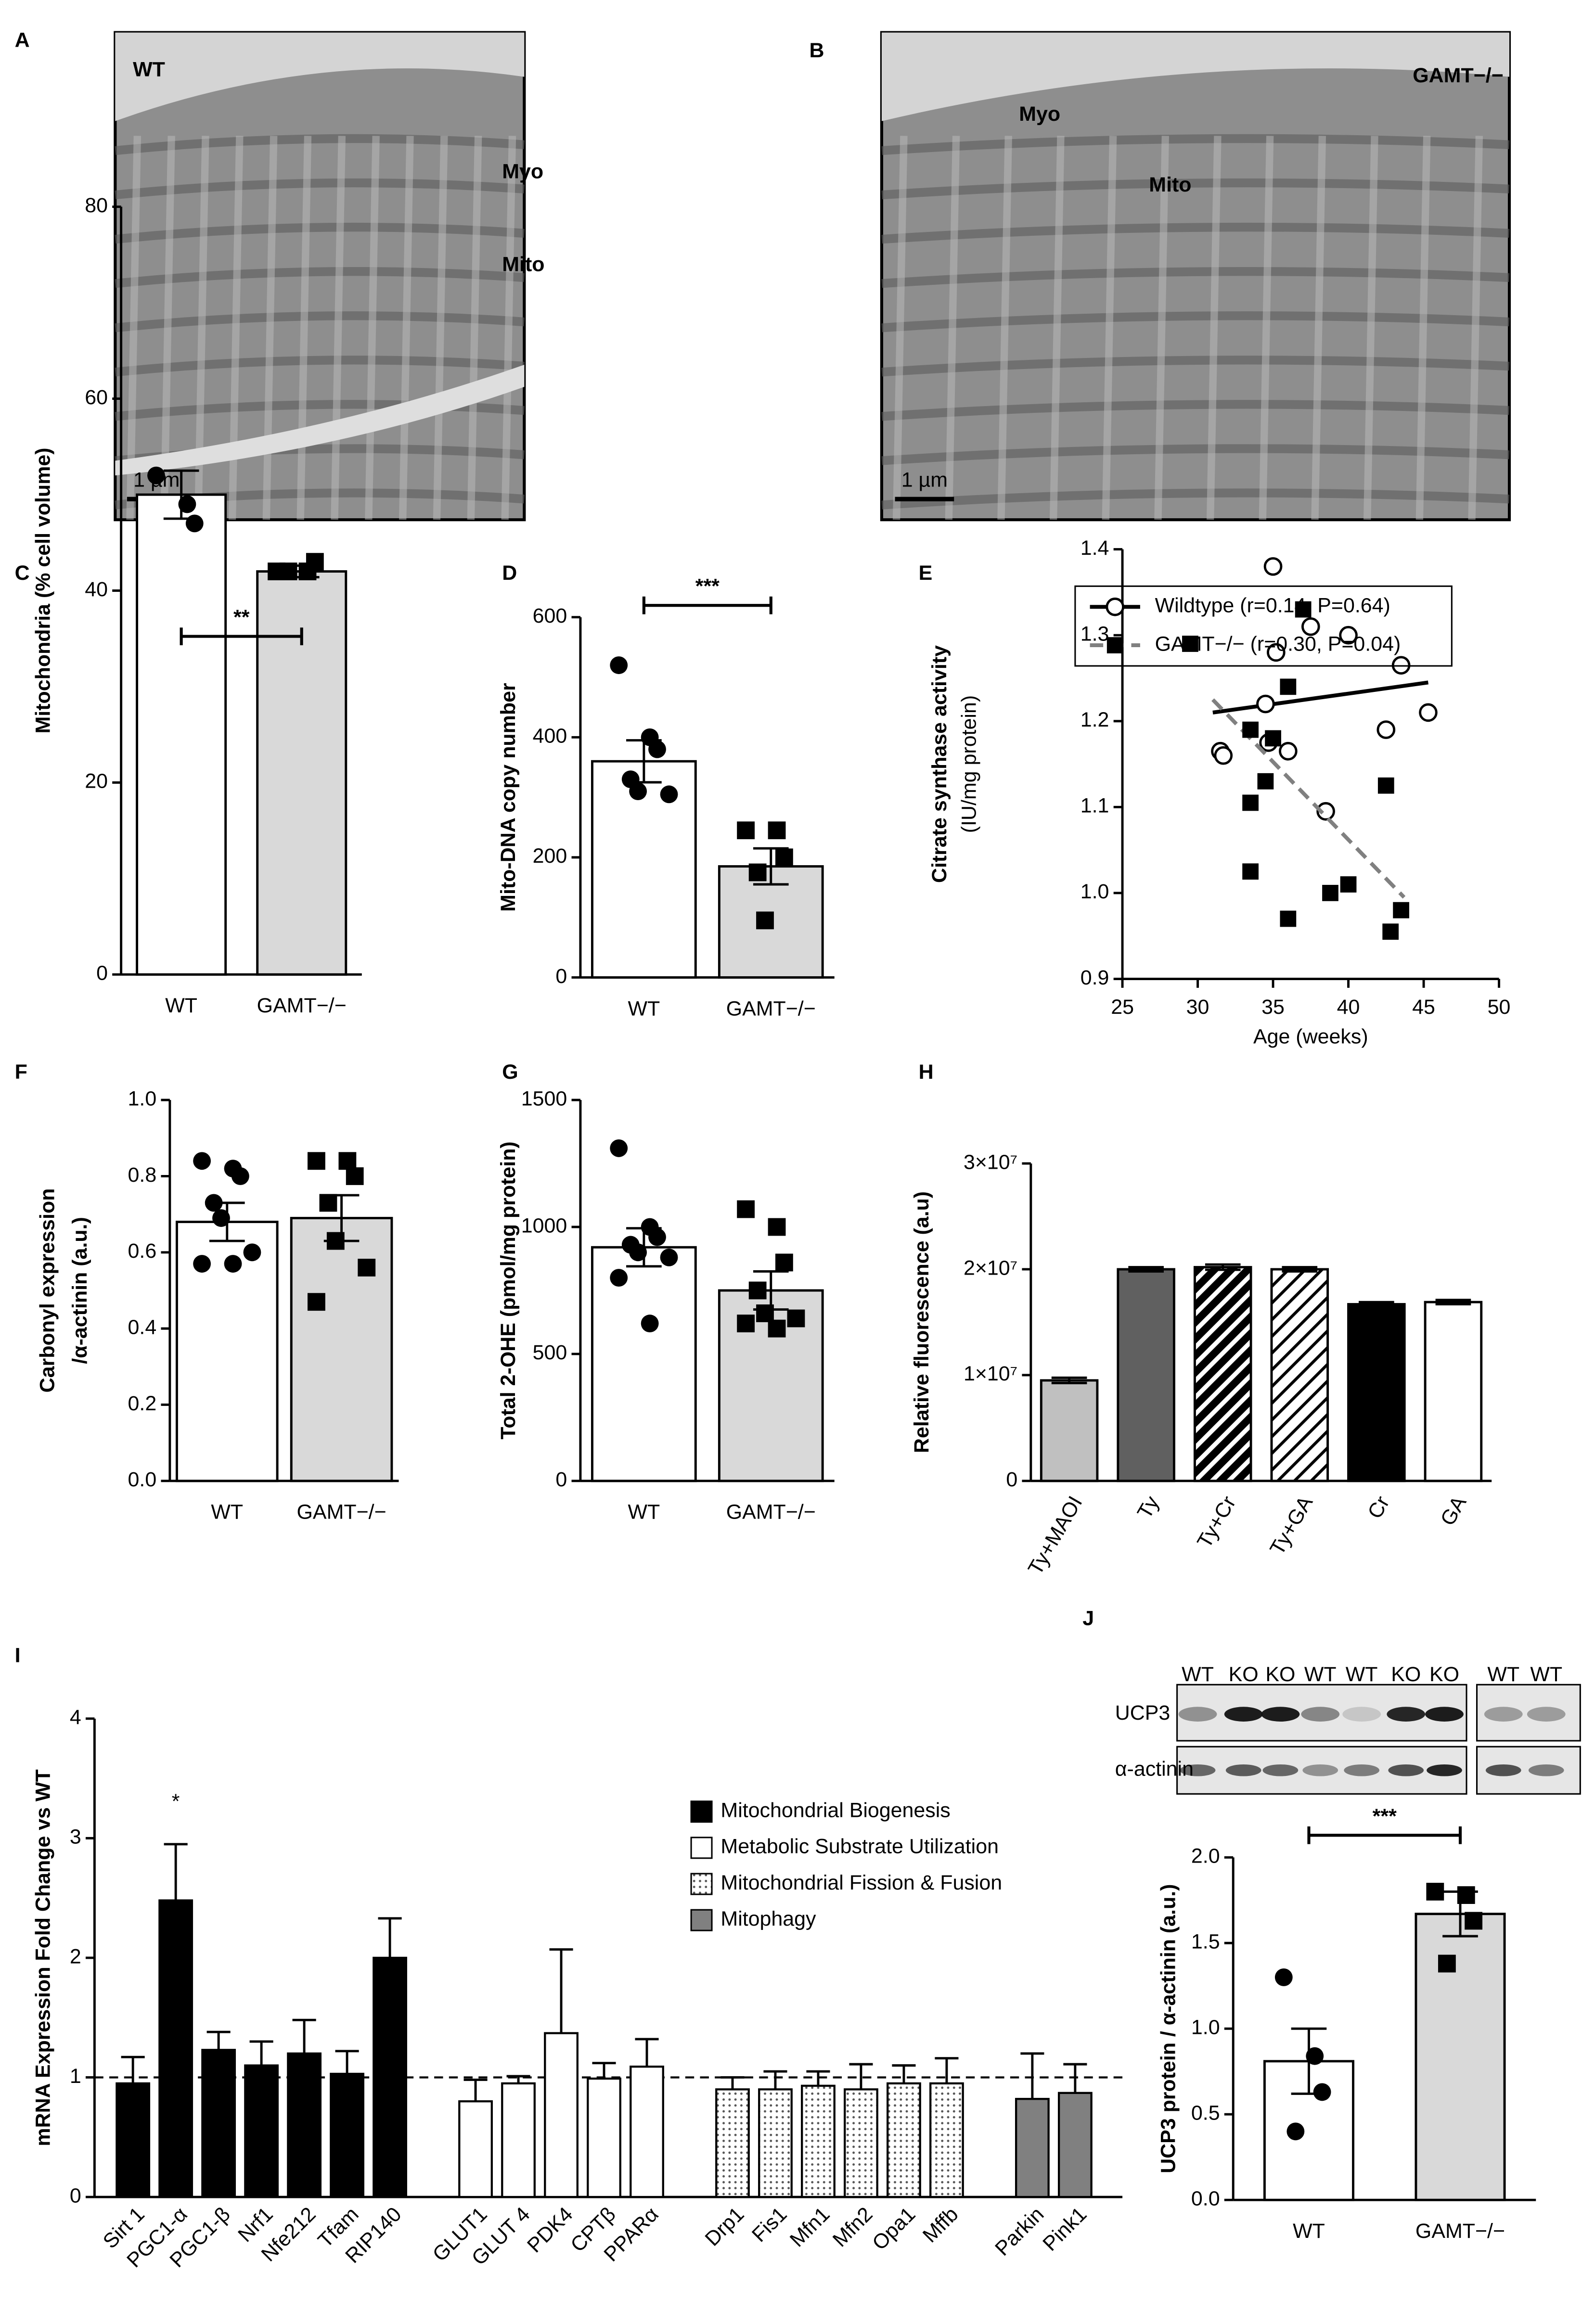 The height and width of the screenshot is (2324, 1595). I want to click on y-tick-label: 500, so click(550, 1352).